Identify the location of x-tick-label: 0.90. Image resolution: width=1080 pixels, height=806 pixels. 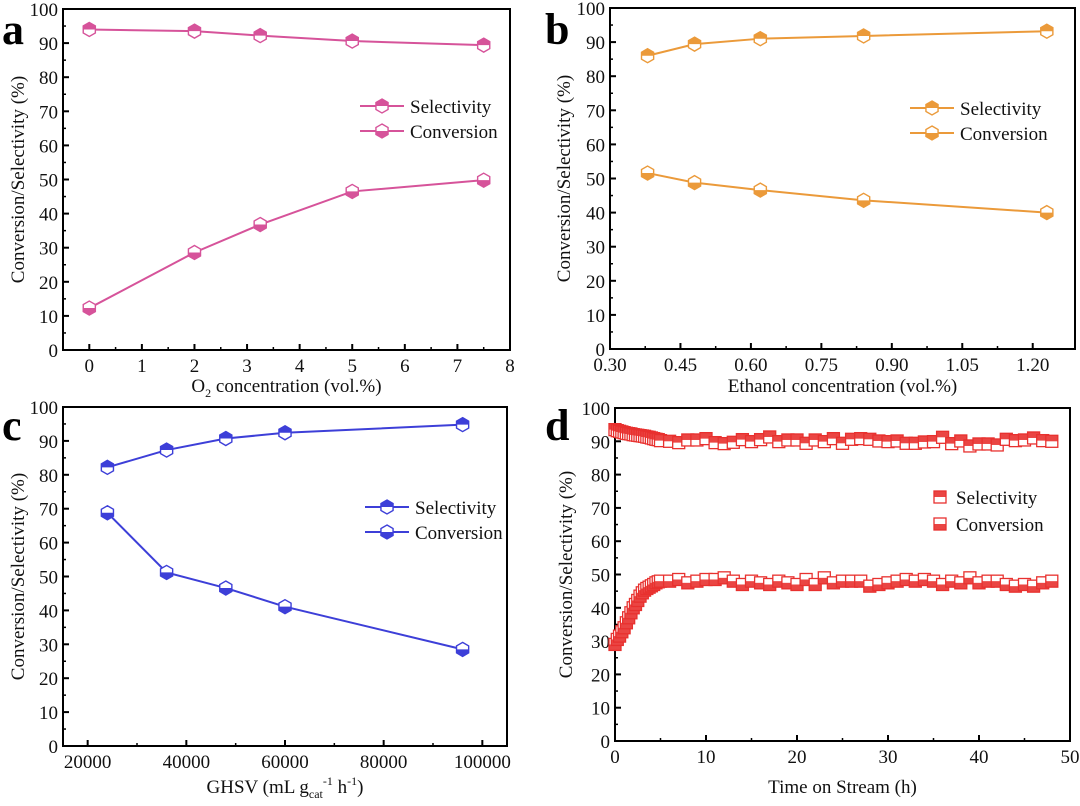
(891, 365).